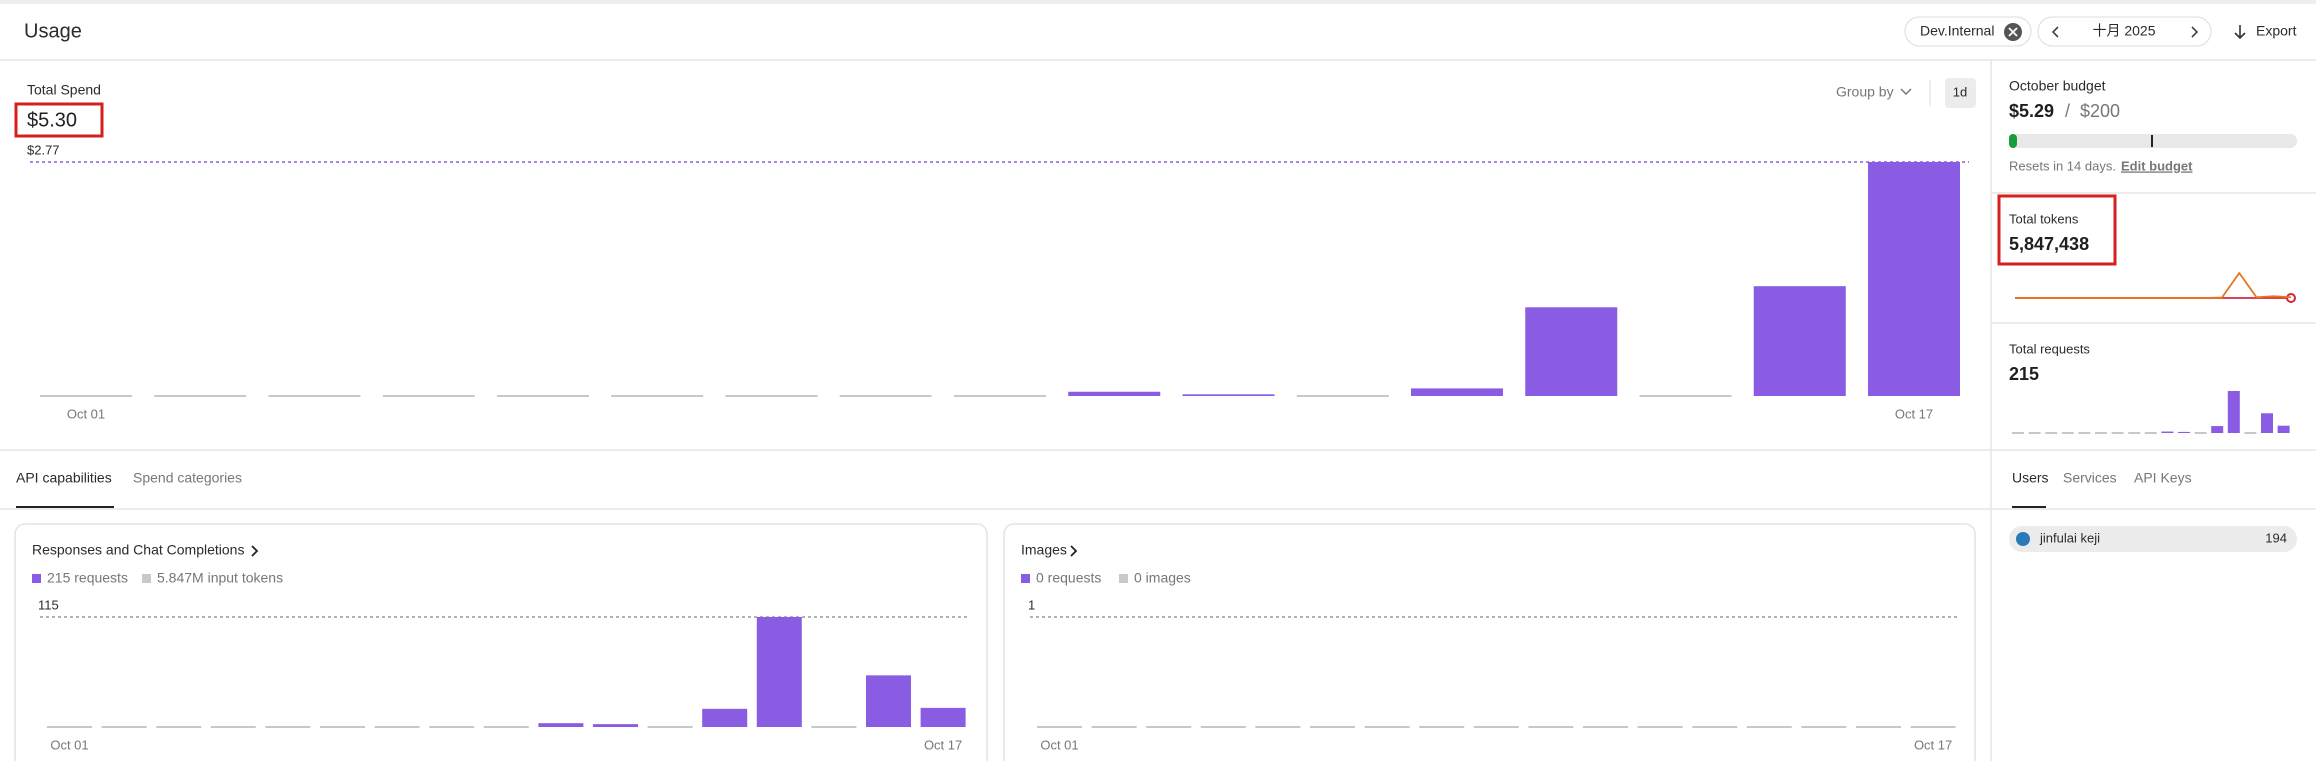 Image resolution: width=2316 pixels, height=761 pixels. Describe the element at coordinates (2013, 32) in the screenshot. I see `clear-icon` at that location.